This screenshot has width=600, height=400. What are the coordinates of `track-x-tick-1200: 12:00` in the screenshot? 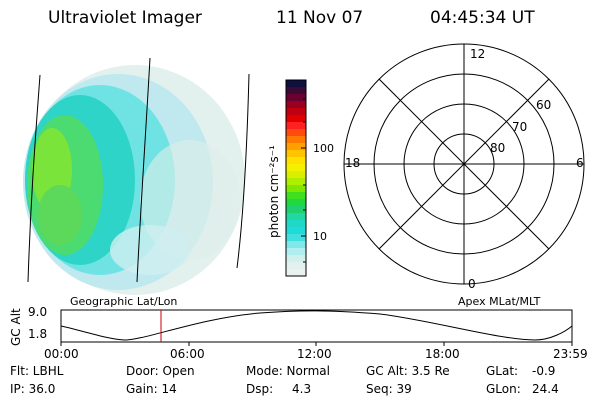 It's located at (314, 354).